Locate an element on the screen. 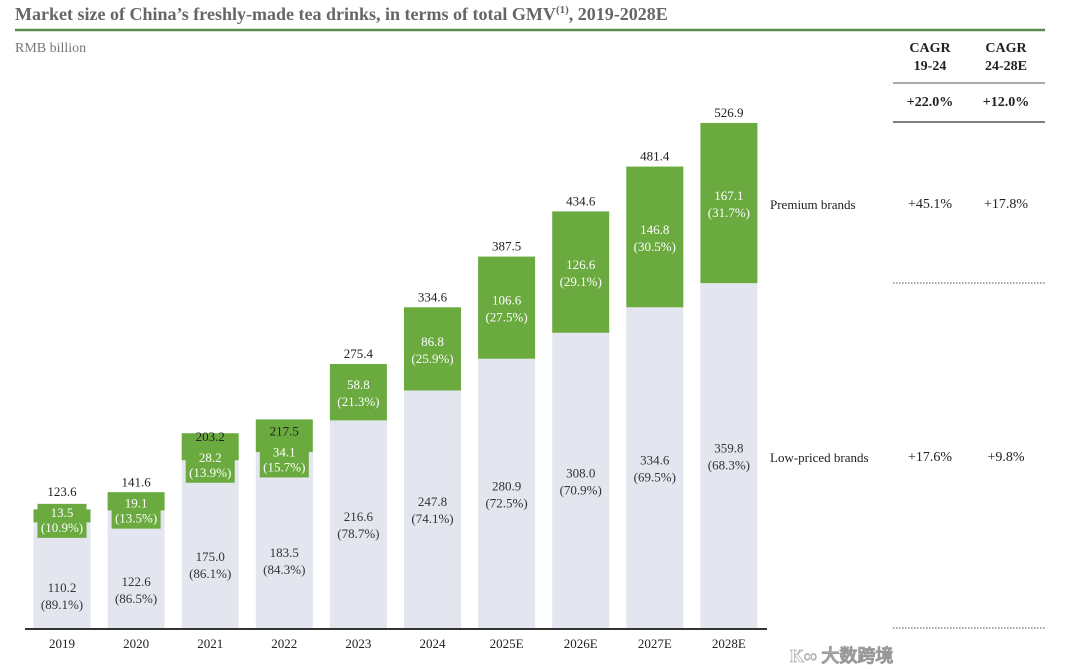  bar-premium-share: (10.9%) is located at coordinates (62, 527).